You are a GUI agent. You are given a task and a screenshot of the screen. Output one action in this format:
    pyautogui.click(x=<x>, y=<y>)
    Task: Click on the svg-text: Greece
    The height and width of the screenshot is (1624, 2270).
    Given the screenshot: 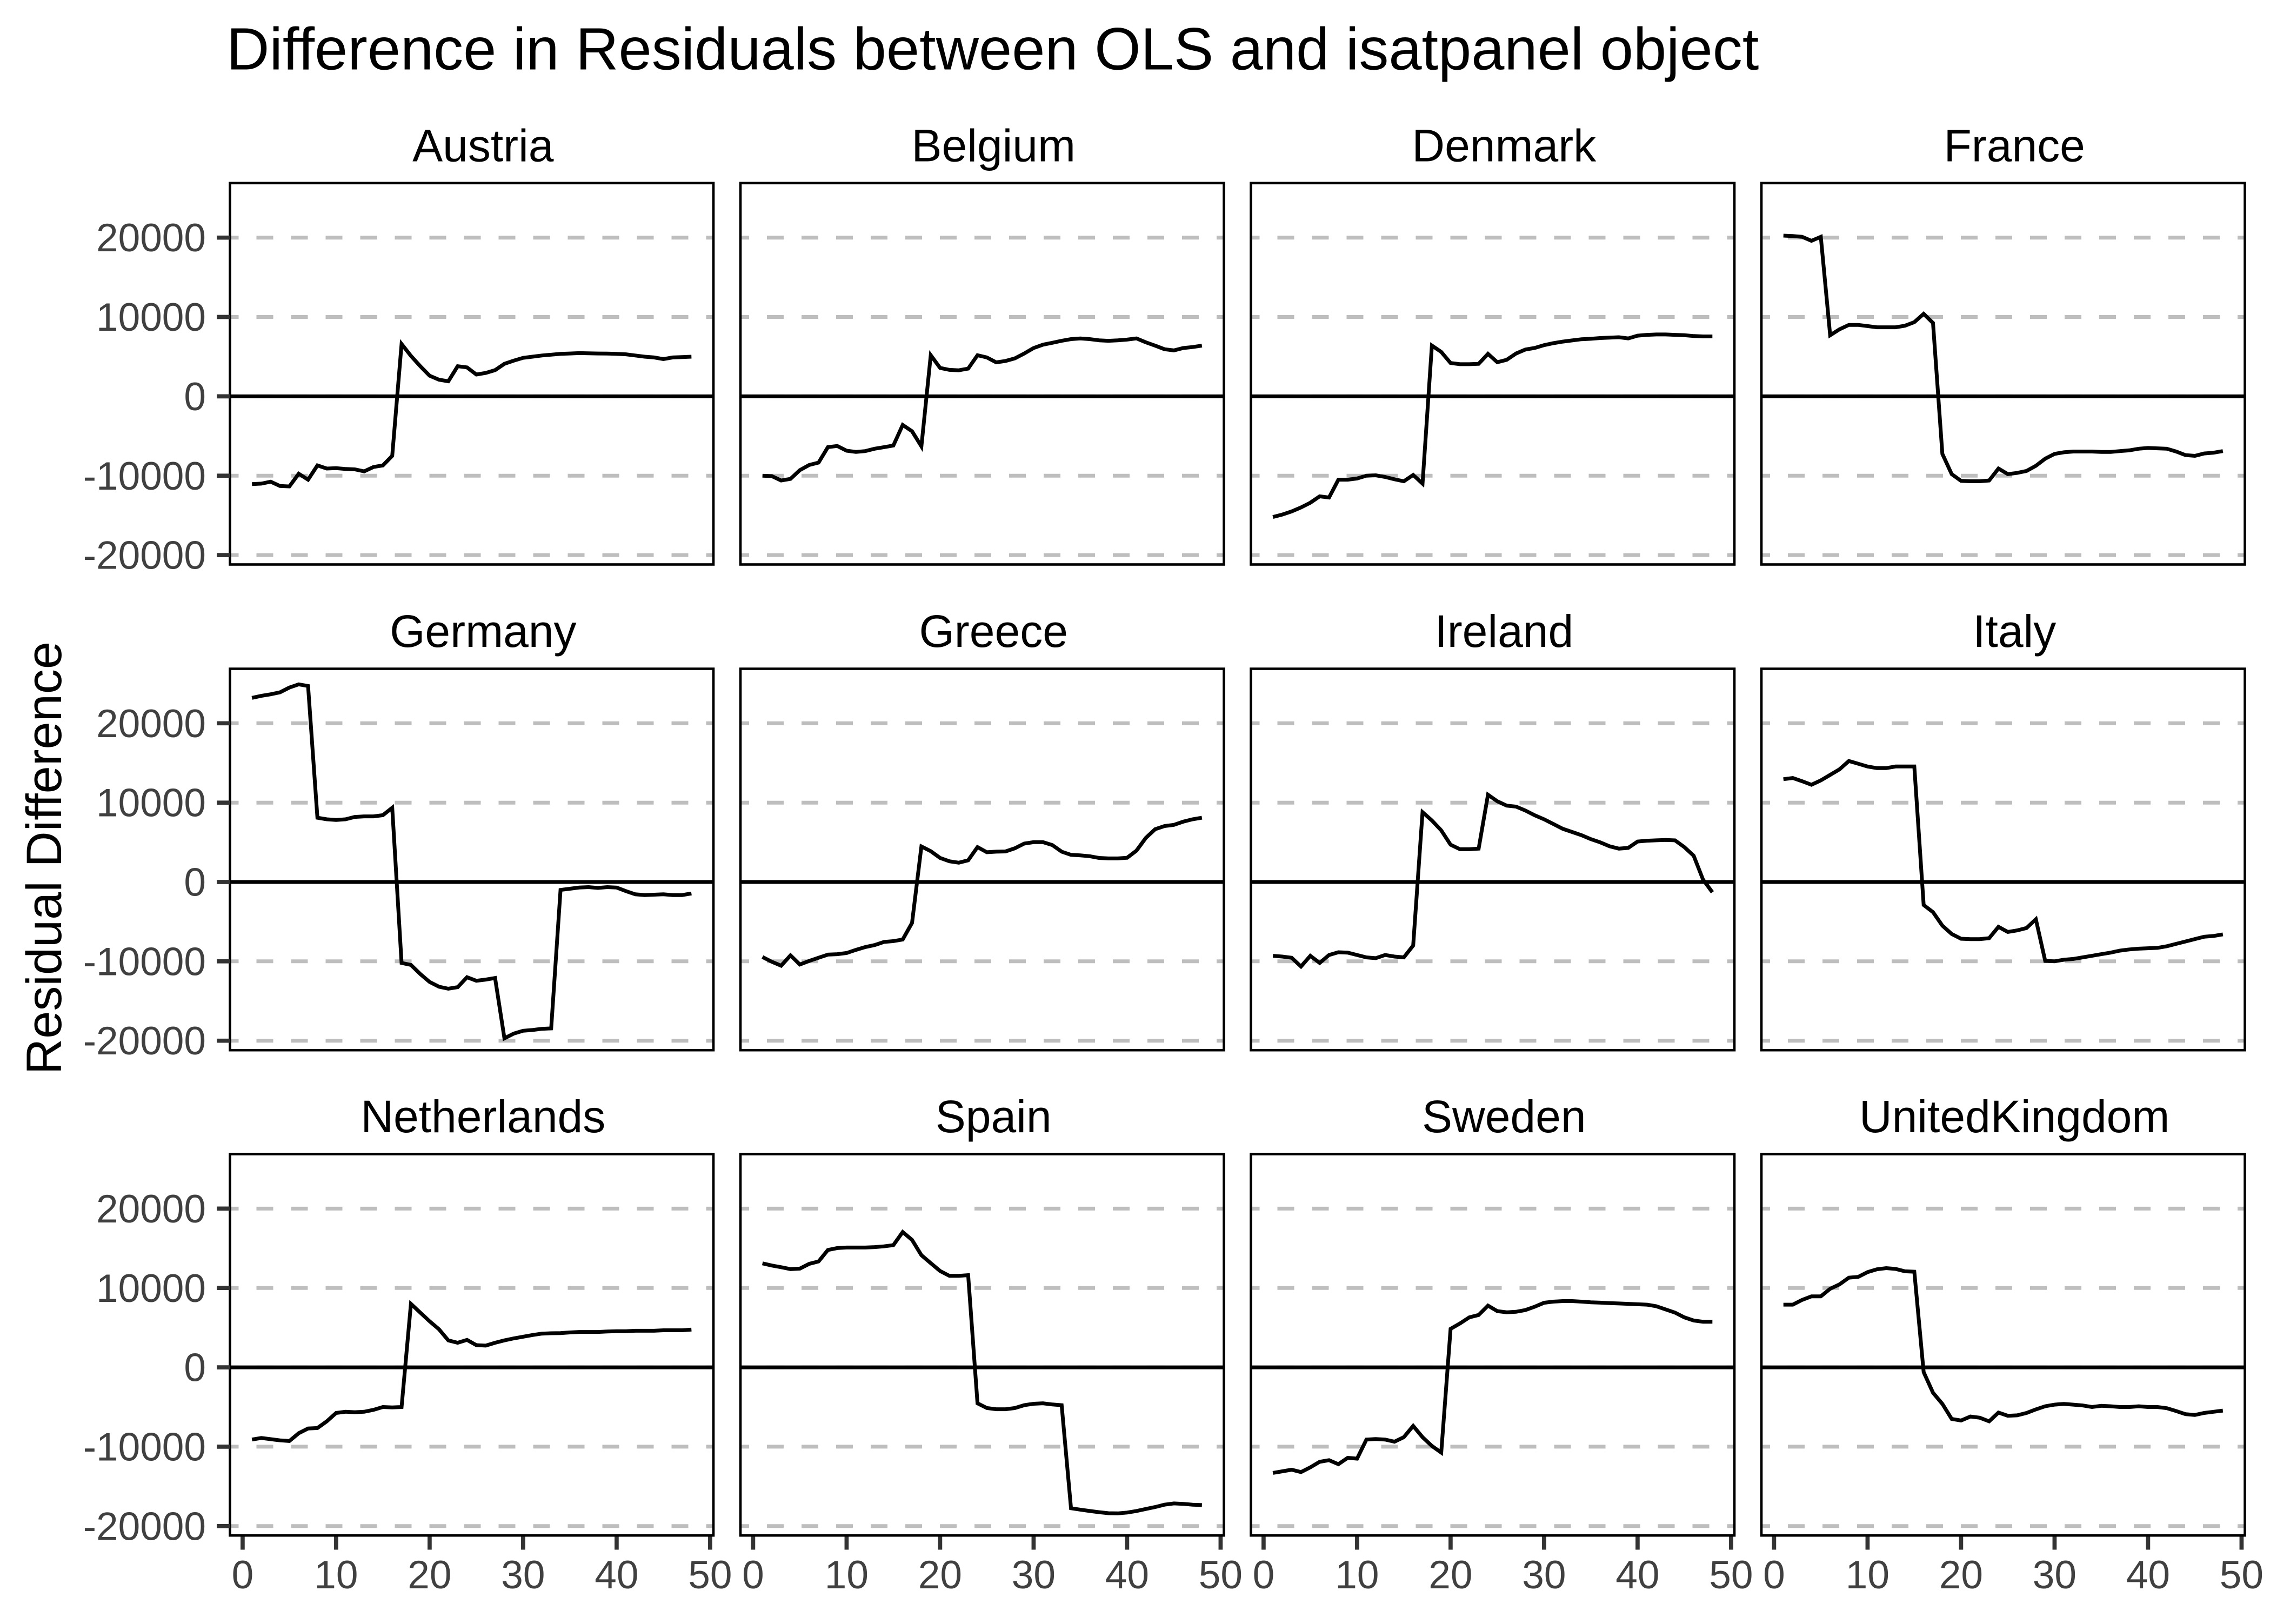 What is the action you would take?
    pyautogui.click(x=993, y=632)
    